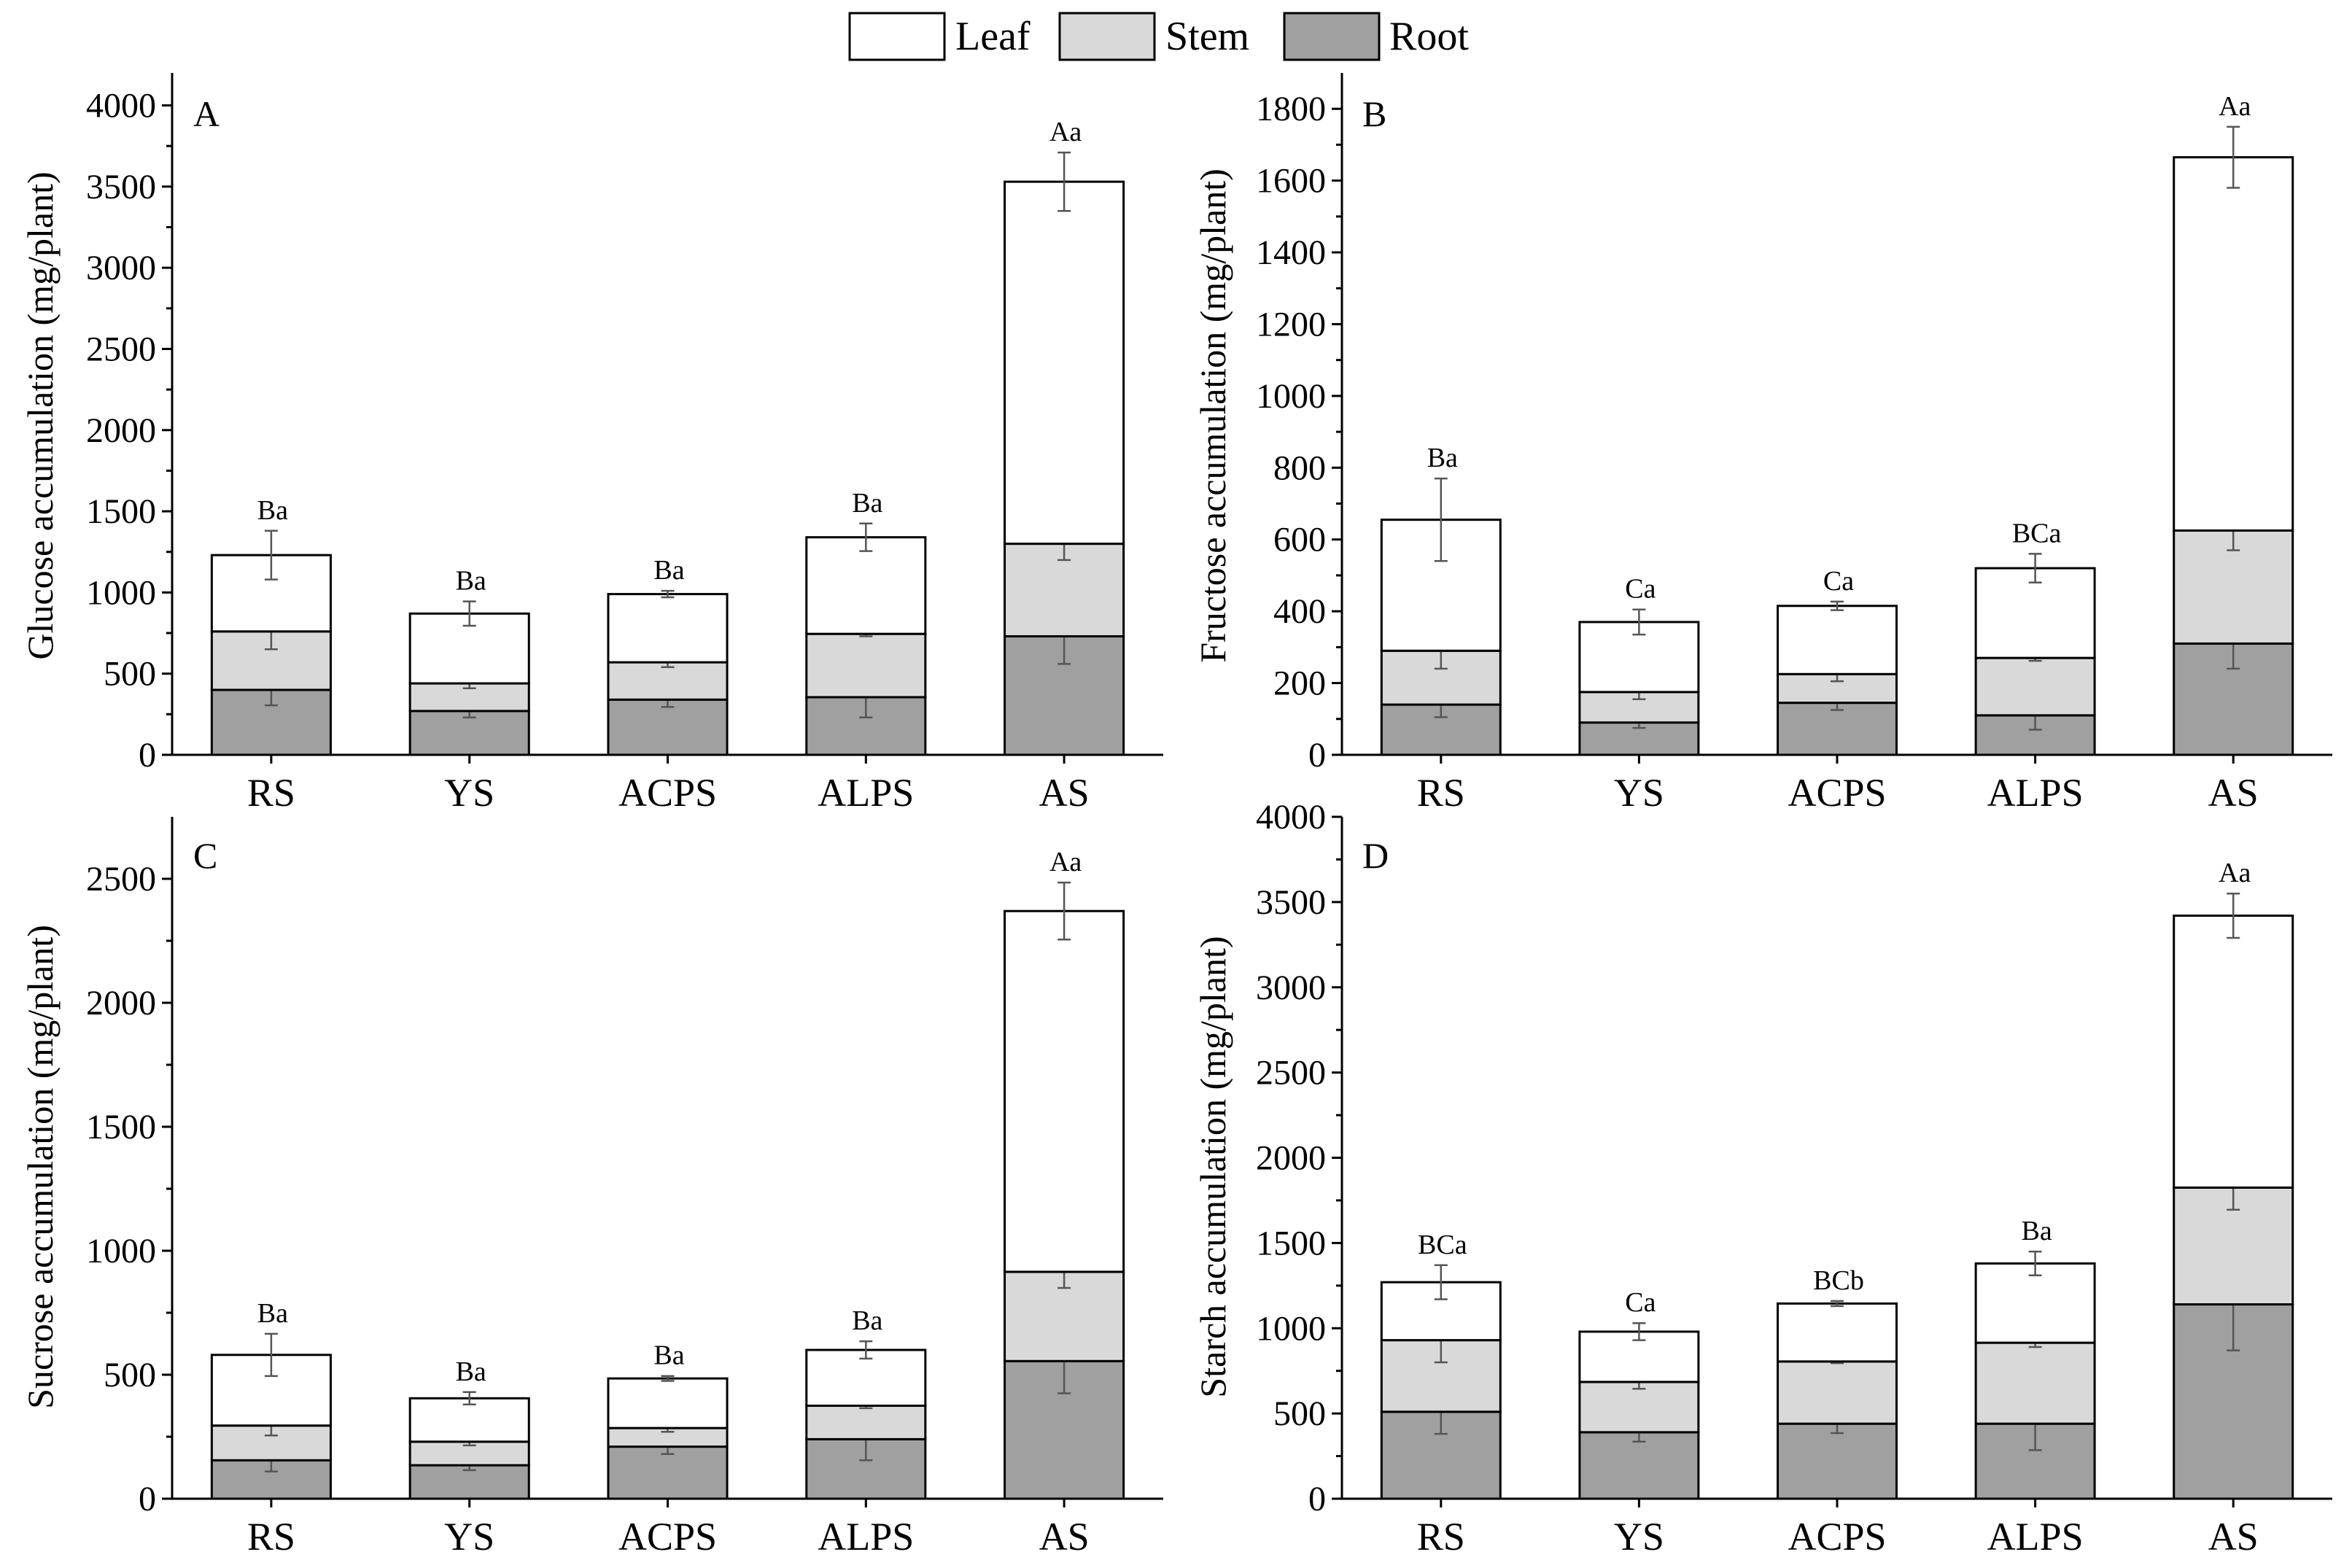 Image resolution: width=2344 pixels, height=1568 pixels. Describe the element at coordinates (897, 36) in the screenshot. I see `legend-swatch-leaf` at that location.